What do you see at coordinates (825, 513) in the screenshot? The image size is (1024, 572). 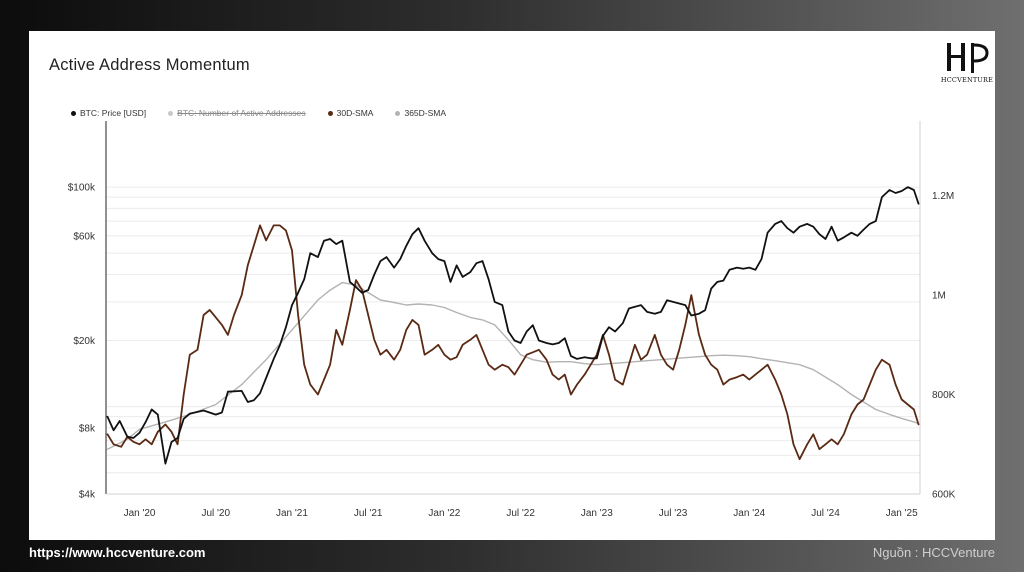 I see `x-tick-label: Jul '24` at bounding box center [825, 513].